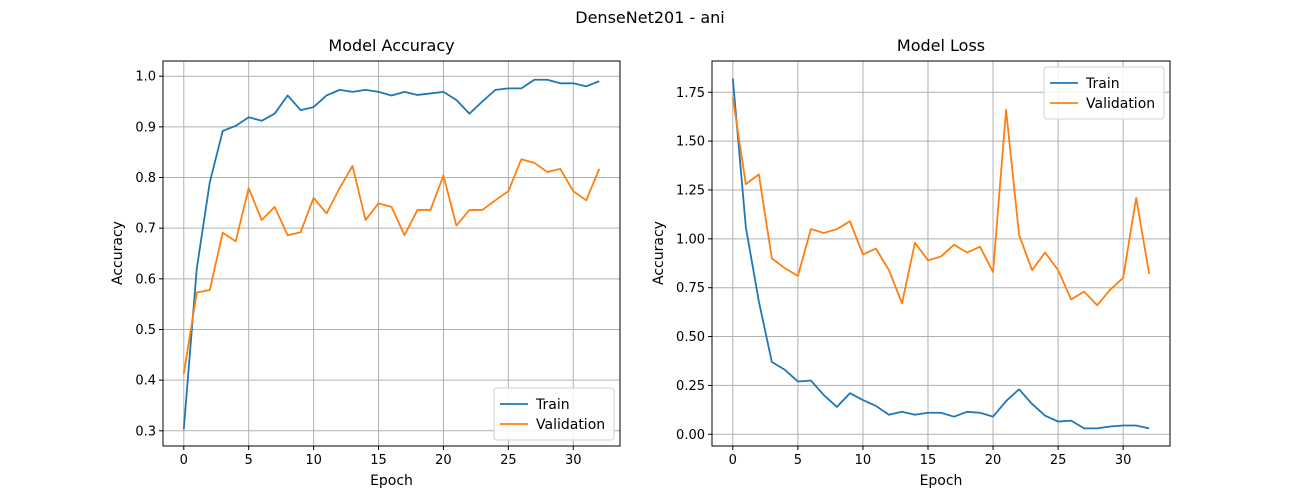  Describe the element at coordinates (118, 253) in the screenshot. I see `accuracy-y-axis-label: Accuracy` at that location.